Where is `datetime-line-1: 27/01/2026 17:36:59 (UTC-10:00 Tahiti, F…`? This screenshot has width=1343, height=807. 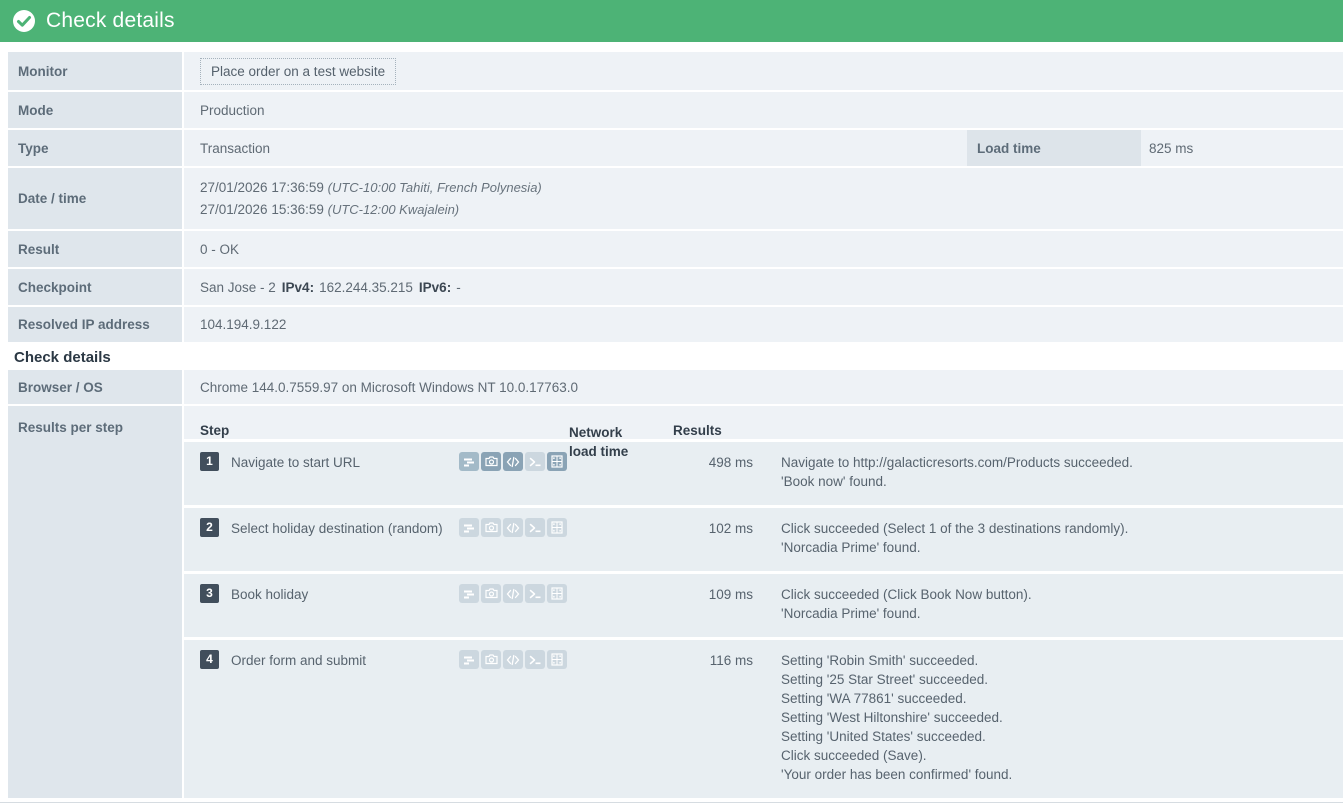 datetime-line-1: 27/01/2026 17:36:59 (UTC-10:00 Tahiti, F… is located at coordinates (371, 187).